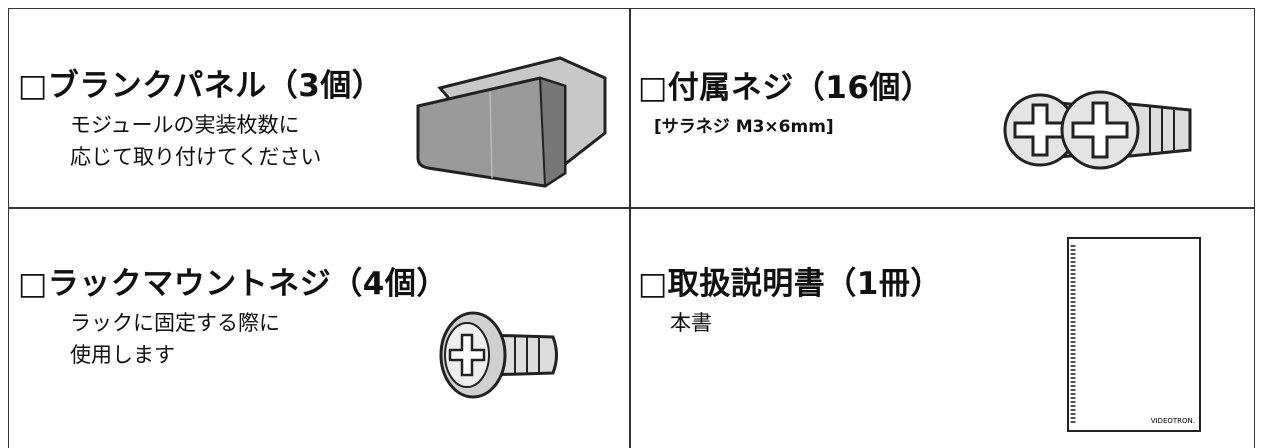 The height and width of the screenshot is (448, 1264). What do you see at coordinates (744, 127) in the screenshot?
I see `cell-text: [サラネジ M3×6mm]` at bounding box center [744, 127].